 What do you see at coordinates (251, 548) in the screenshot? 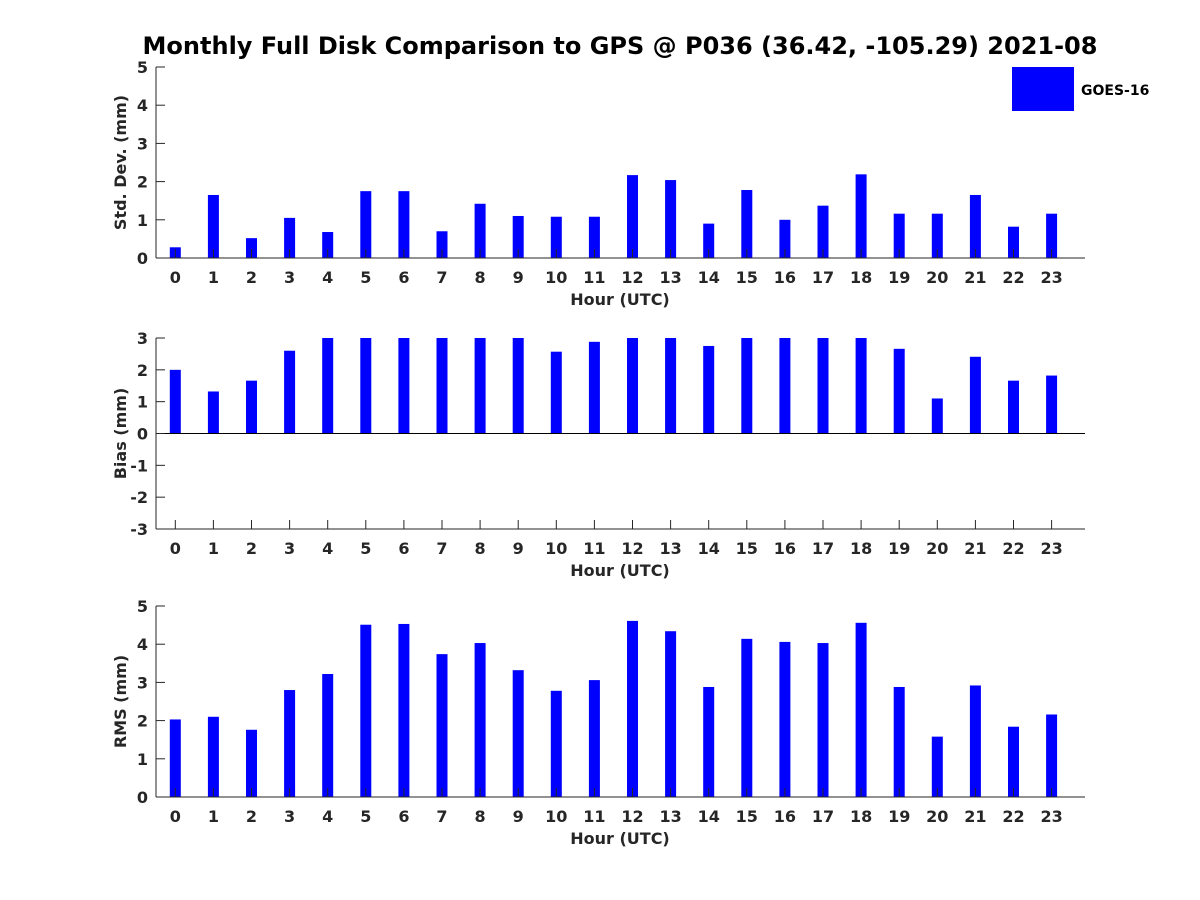
I see `x-tick-label: 2` at bounding box center [251, 548].